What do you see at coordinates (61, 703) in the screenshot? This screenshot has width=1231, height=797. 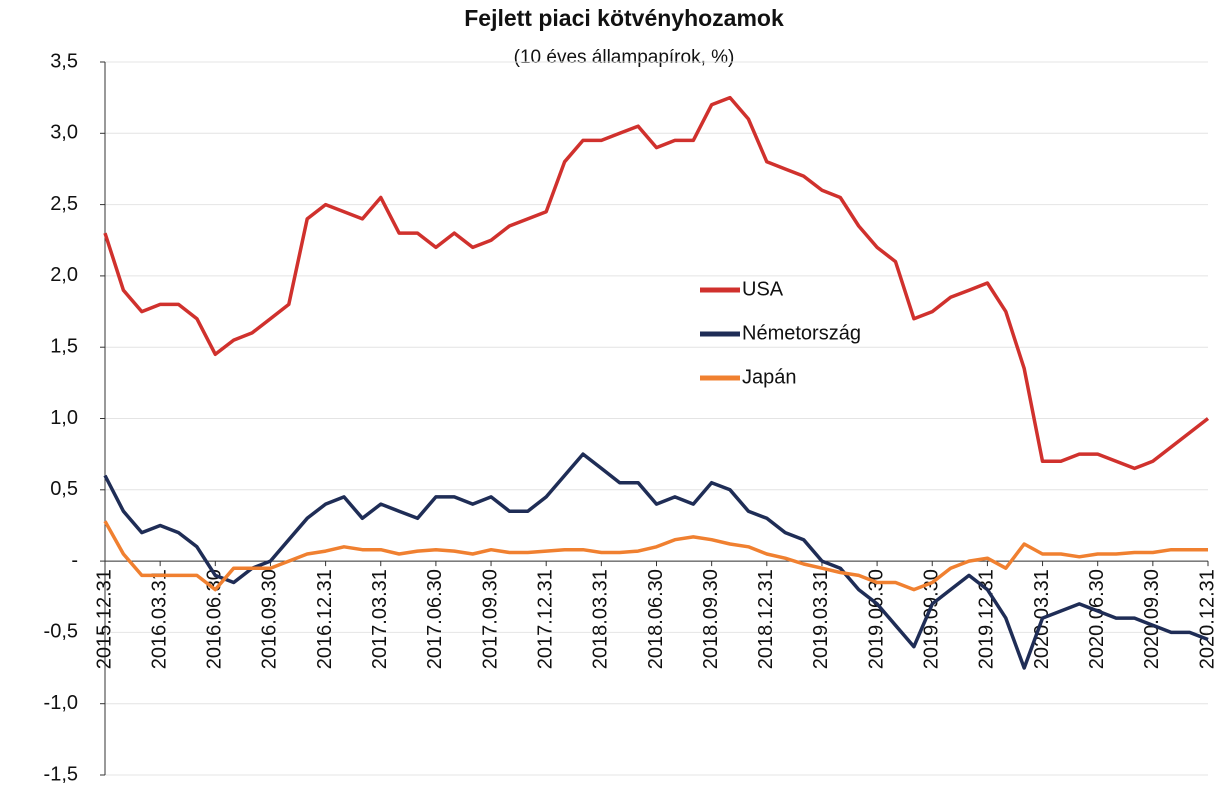 I see `y-tick-label: -1,0` at bounding box center [61, 703].